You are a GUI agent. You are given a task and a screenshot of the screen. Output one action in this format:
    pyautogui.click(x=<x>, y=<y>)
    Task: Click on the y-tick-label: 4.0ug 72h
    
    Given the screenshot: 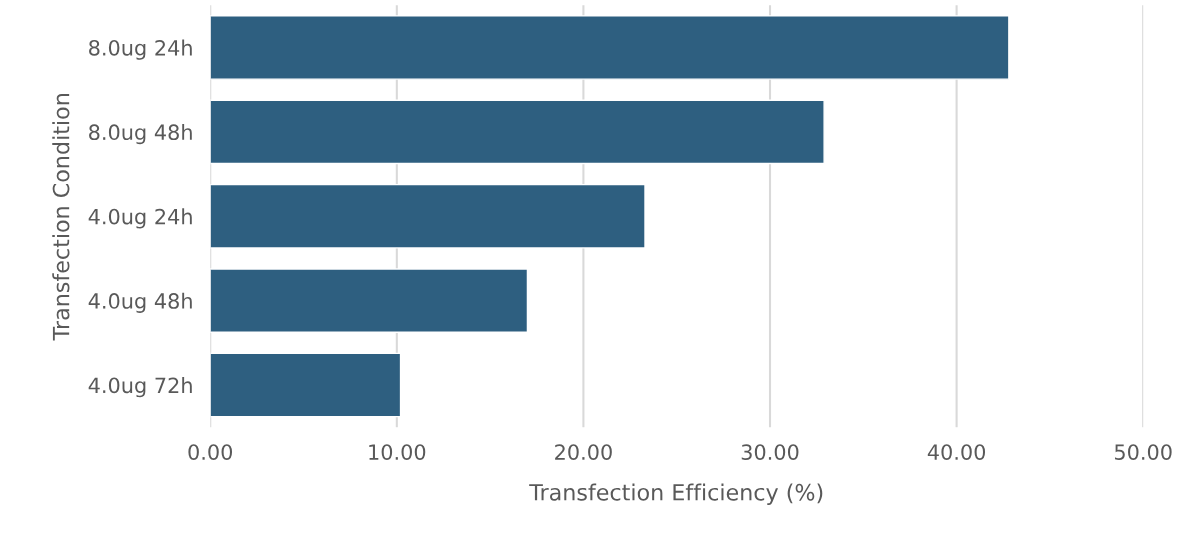 What is the action you would take?
    pyautogui.click(x=140, y=387)
    